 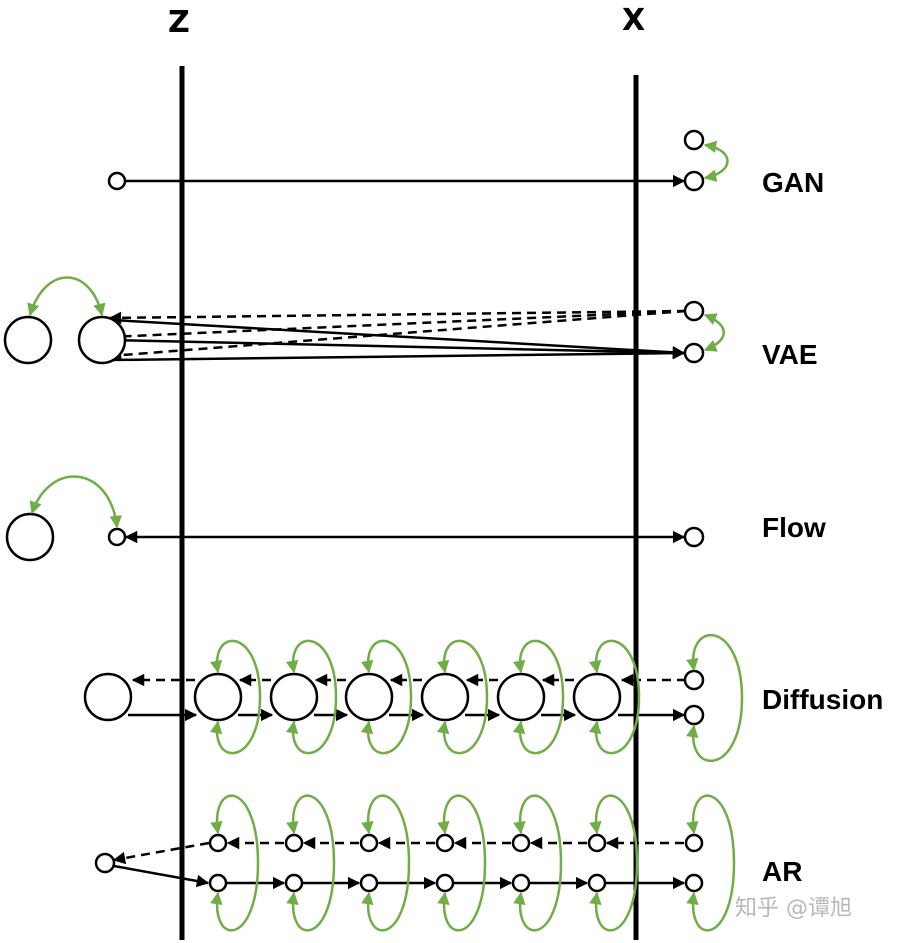 What do you see at coordinates (794, 527) in the screenshot?
I see `row-label-flow: Flow` at bounding box center [794, 527].